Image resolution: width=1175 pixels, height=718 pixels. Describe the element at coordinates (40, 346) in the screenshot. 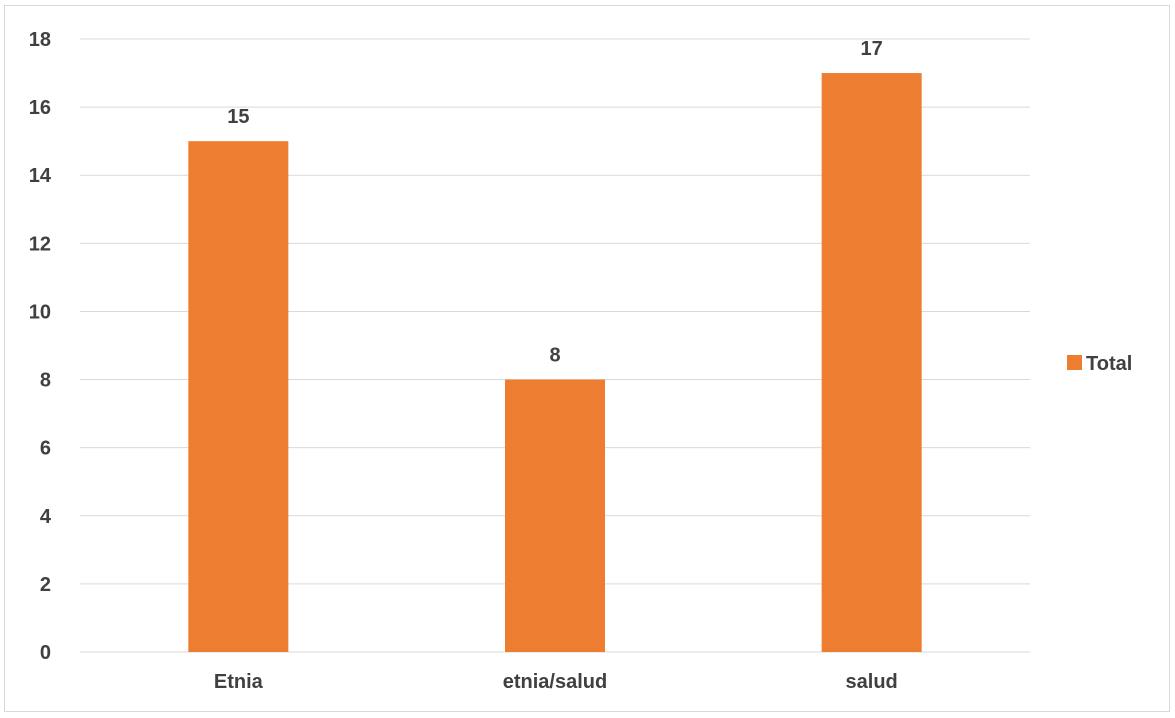

I see `y-axis-tick-labels: 0 2 4 6 8 10 12 14 16 18` at that location.